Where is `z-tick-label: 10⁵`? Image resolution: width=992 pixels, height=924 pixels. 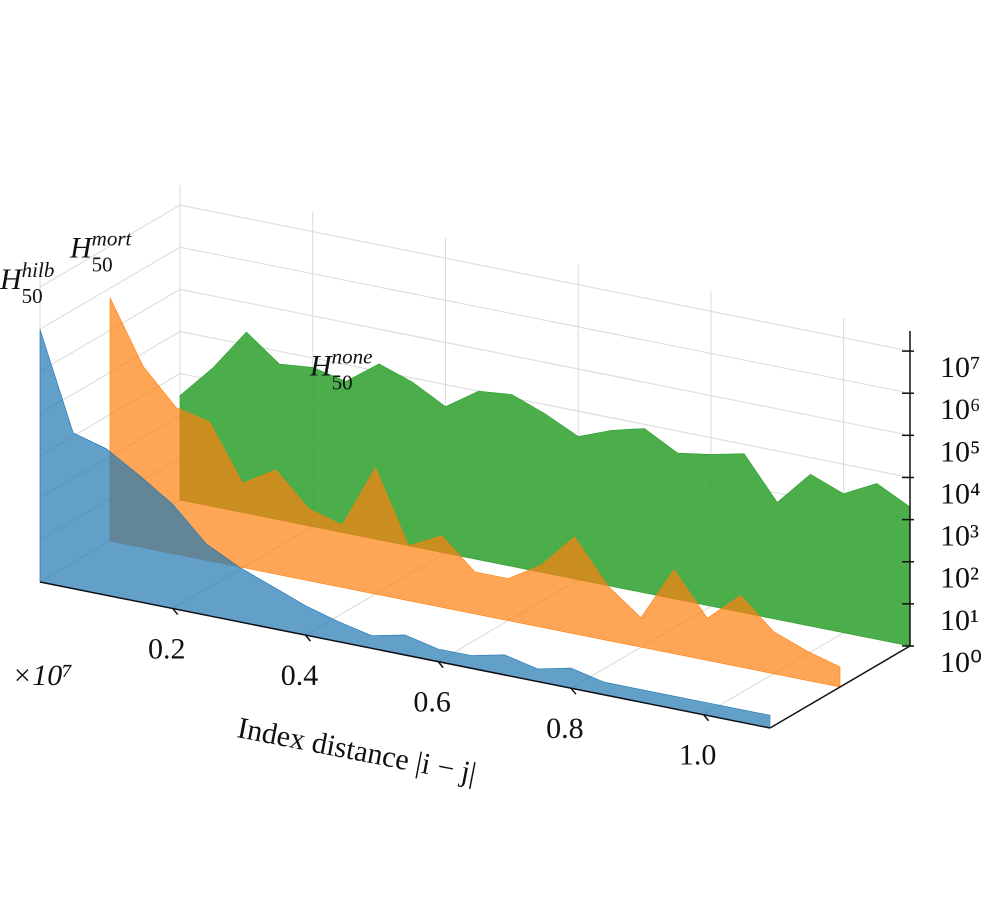 z-tick-label: 10⁵ is located at coordinates (960, 451).